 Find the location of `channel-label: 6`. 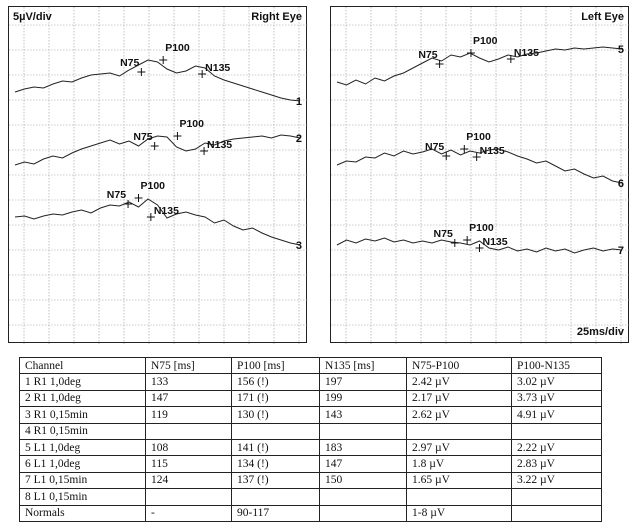

channel-label: 6 is located at coordinates (621, 184).